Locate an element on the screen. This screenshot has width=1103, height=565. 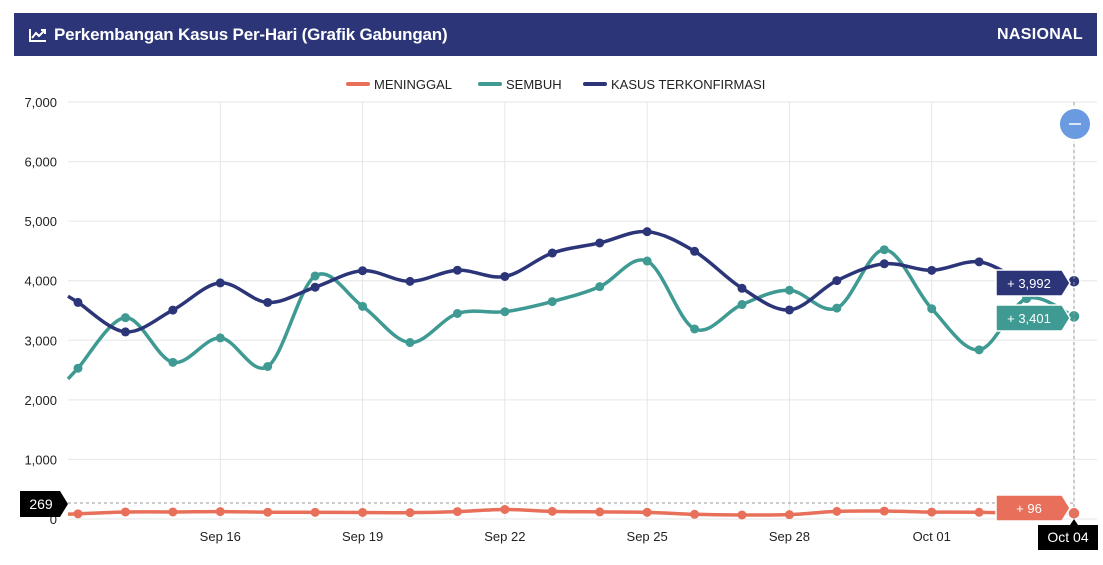
y-tick-label: 2,000 is located at coordinates (40, 400).